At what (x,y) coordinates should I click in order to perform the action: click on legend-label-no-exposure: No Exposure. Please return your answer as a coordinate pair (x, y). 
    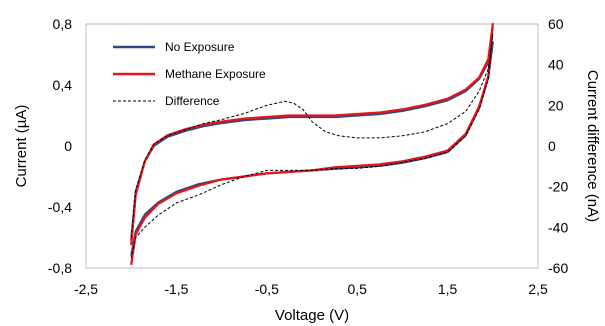
    Looking at the image, I should click on (200, 47).